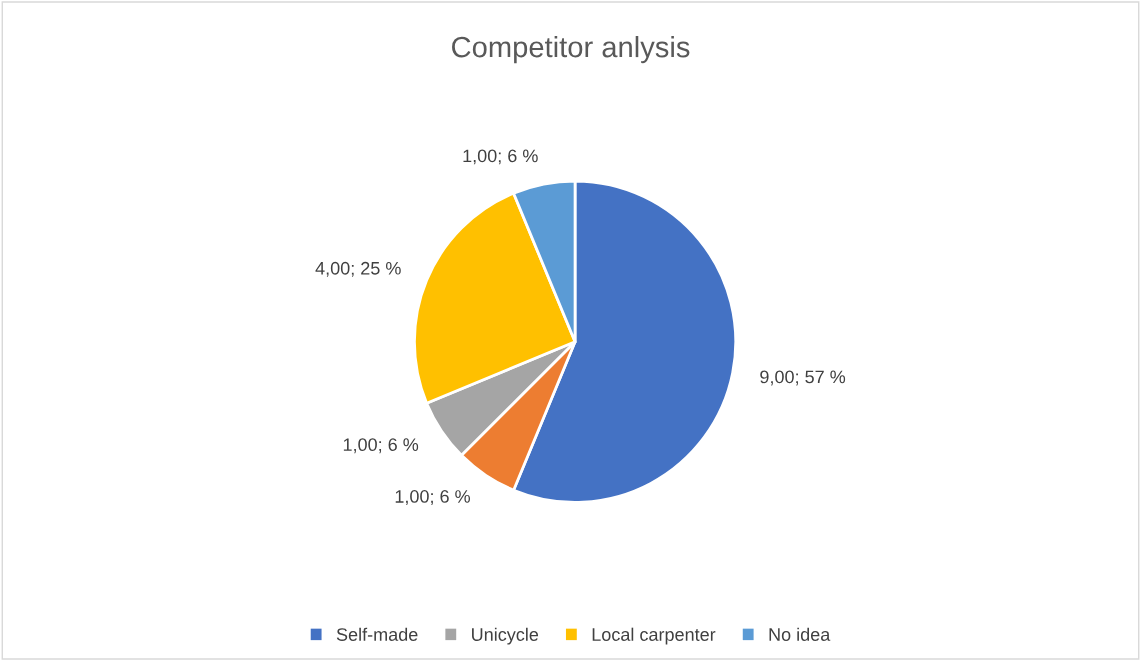 This screenshot has width=1141, height=661. I want to click on chart-title: Competitor anlysis, so click(571, 49).